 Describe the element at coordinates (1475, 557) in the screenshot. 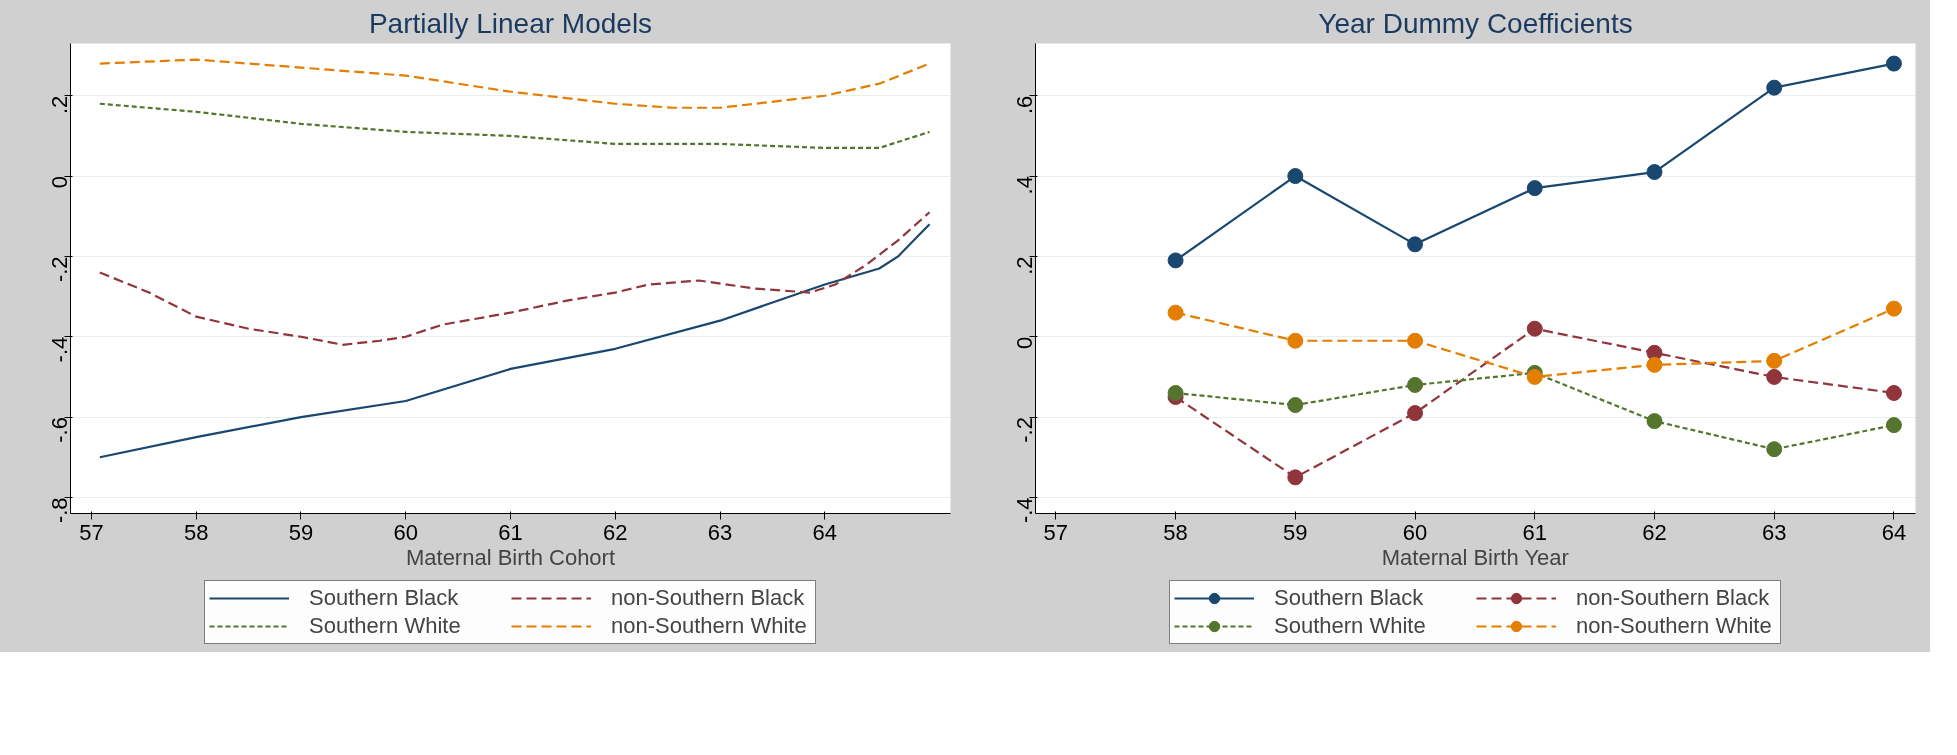

I see `x-axis-title: Maternal Birth Year` at that location.